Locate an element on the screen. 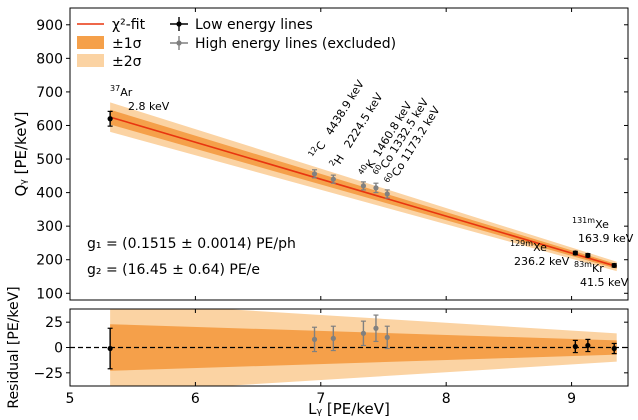 Image resolution: width=638 pixels, height=420 pixels. x-axis-label: Lᵧ [PE/keV] is located at coordinates (349, 409).